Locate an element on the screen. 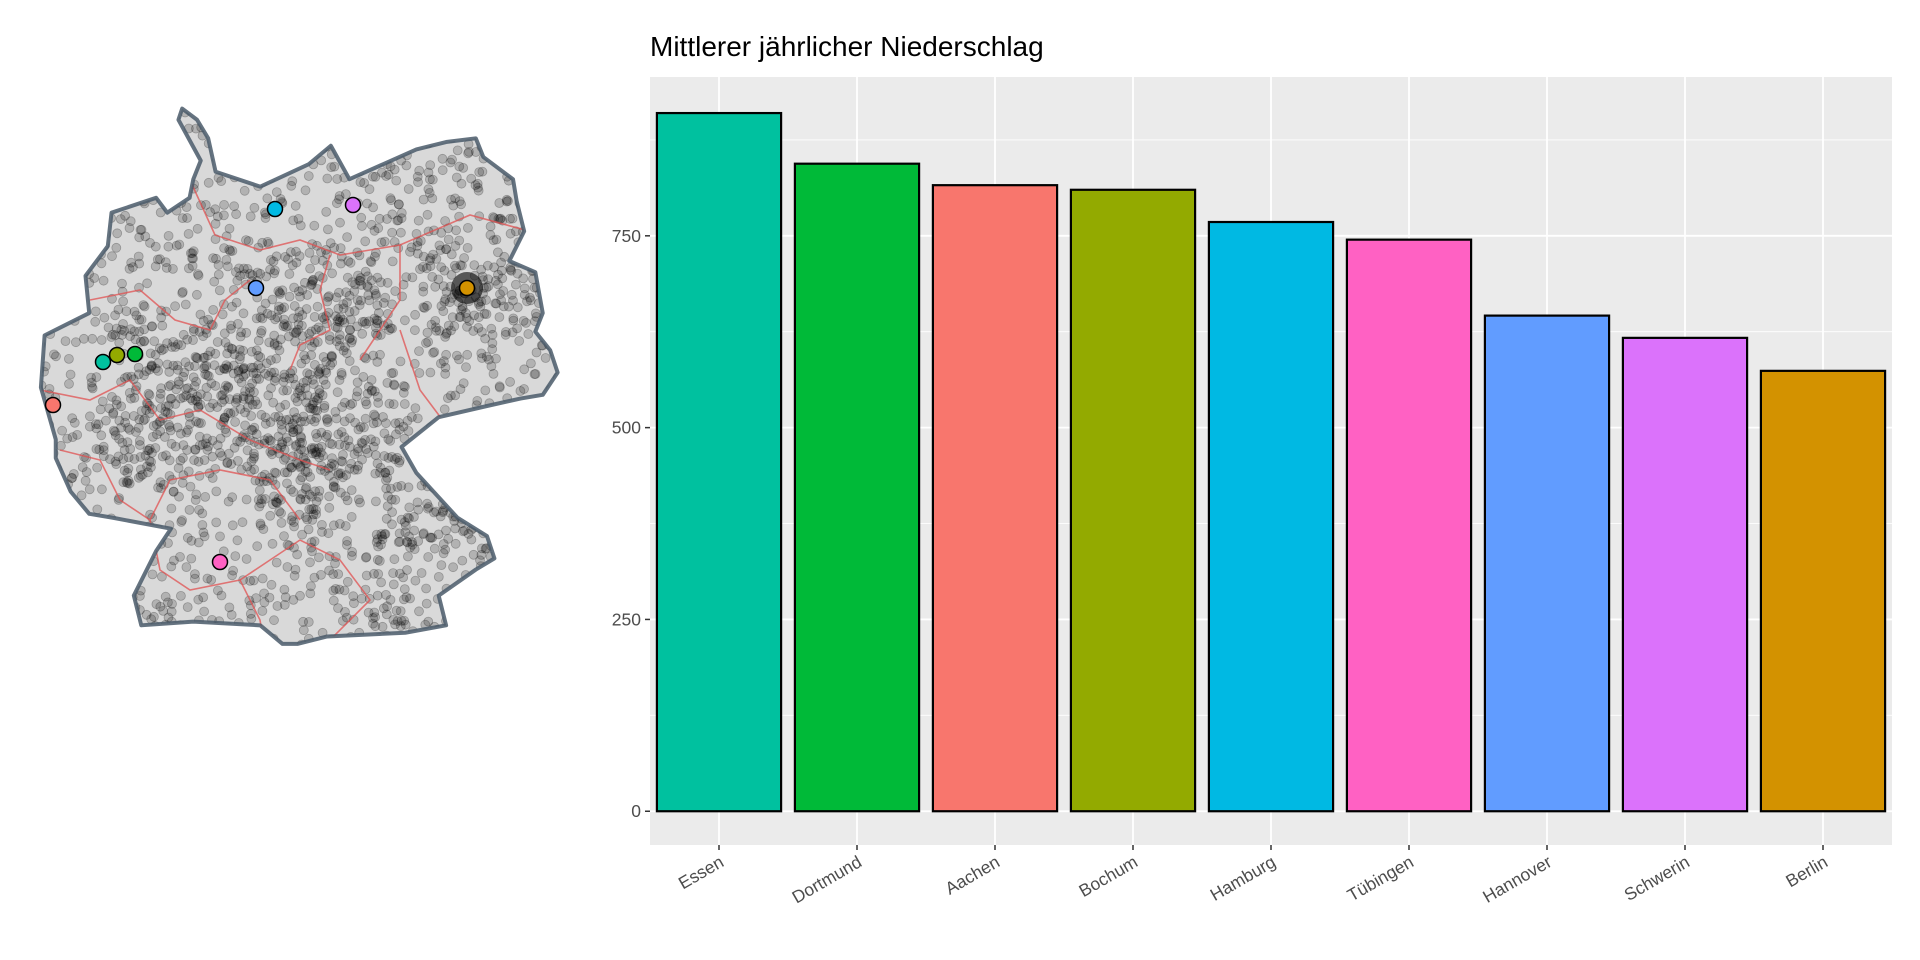 The height and width of the screenshot is (960, 1920). bar-schwerin is located at coordinates (1685, 574).